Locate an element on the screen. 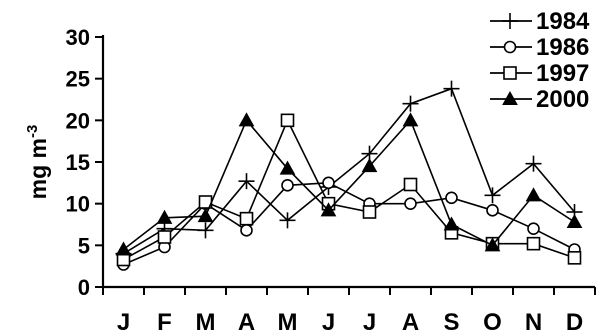 Image resolution: width=605 pixels, height=335 pixels. x-tick-label: F is located at coordinates (164, 322).